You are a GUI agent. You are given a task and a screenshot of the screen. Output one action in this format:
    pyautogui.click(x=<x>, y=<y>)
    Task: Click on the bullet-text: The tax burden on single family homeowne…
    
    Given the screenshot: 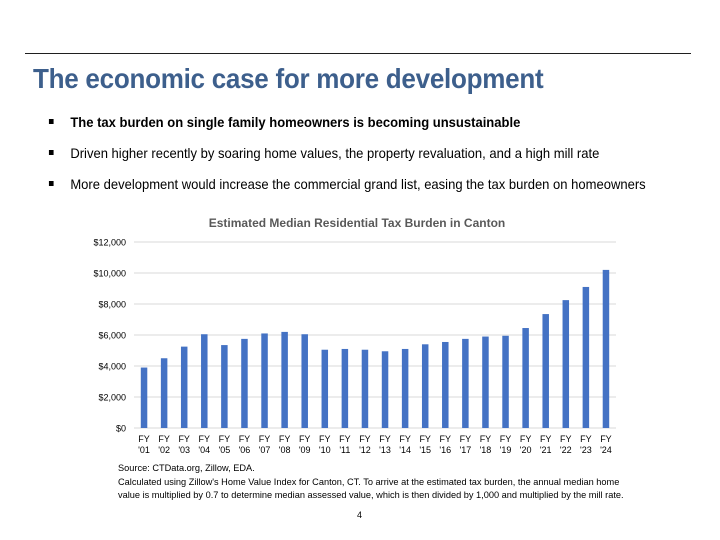 What is the action you would take?
    pyautogui.click(x=295, y=122)
    